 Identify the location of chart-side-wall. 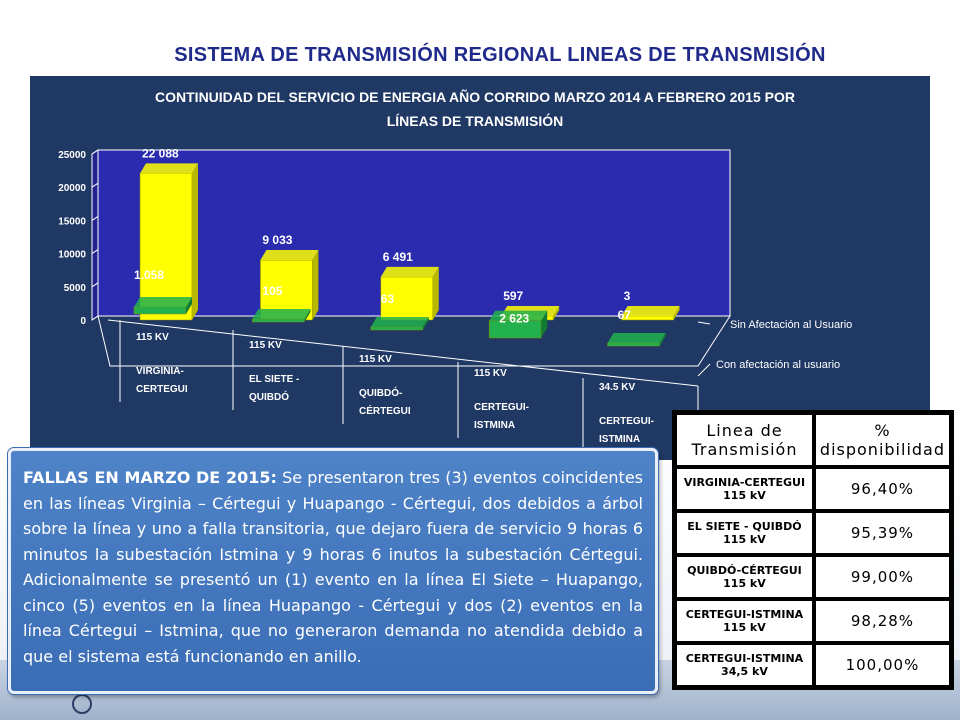
(95, 235).